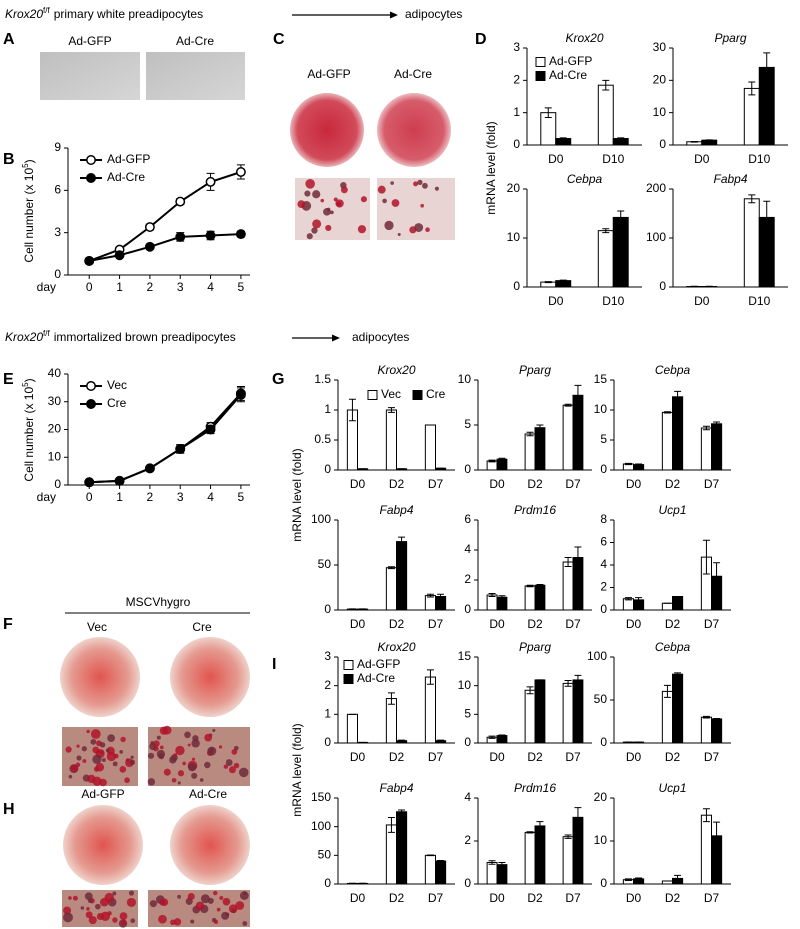 This screenshot has height=929, width=800. I want to click on header-gene: Krox20, so click(24, 14).